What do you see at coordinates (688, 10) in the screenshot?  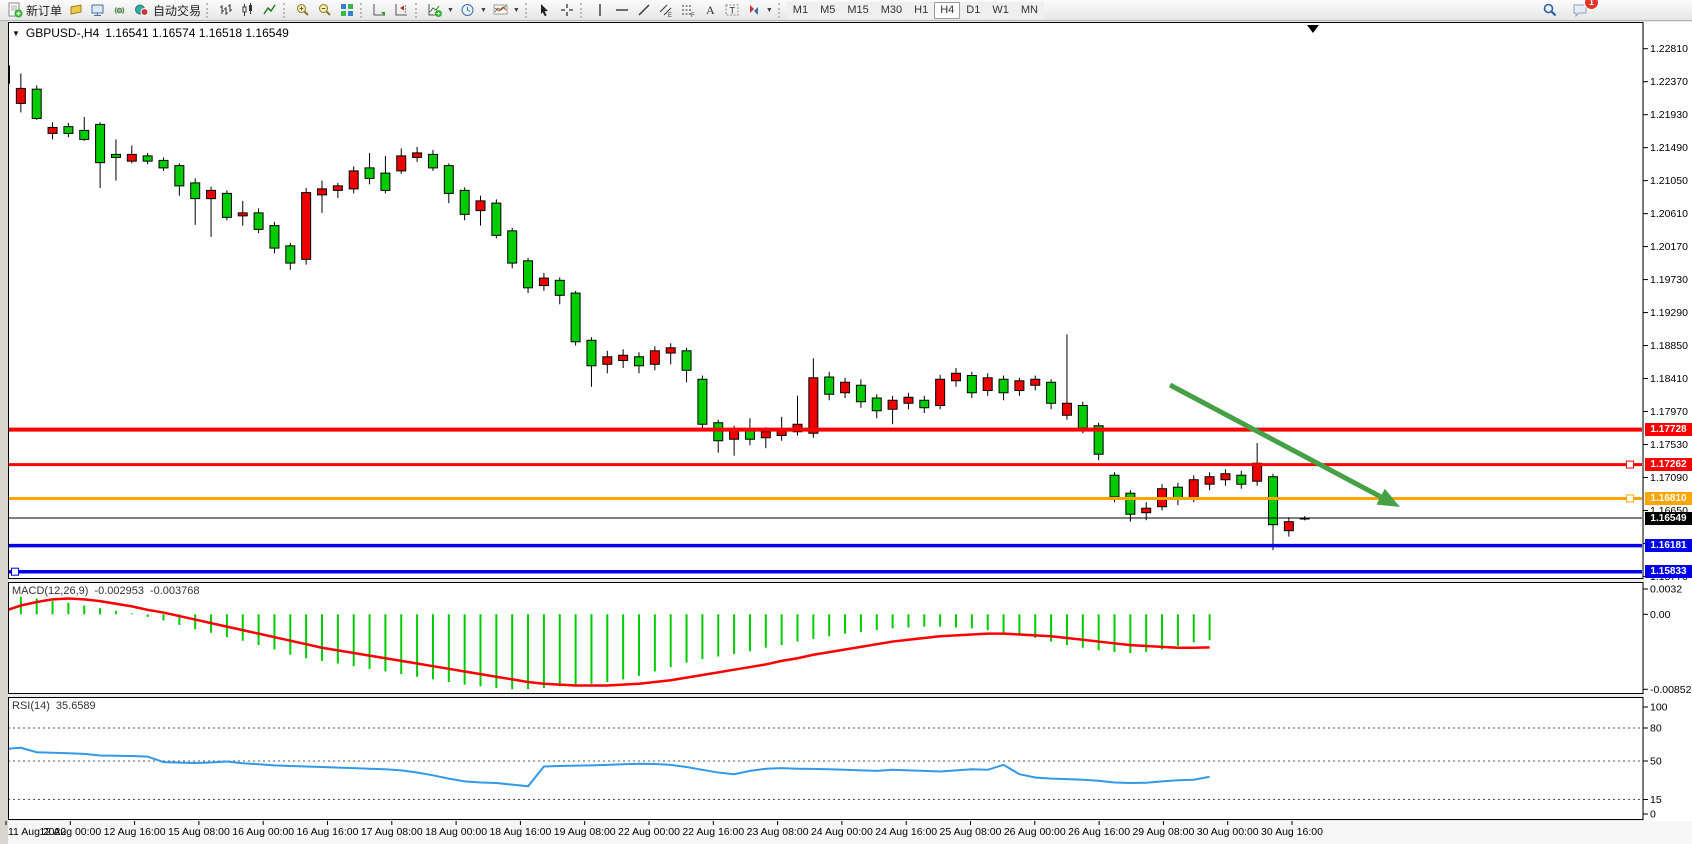 I see `fibonacci-tool: F` at bounding box center [688, 10].